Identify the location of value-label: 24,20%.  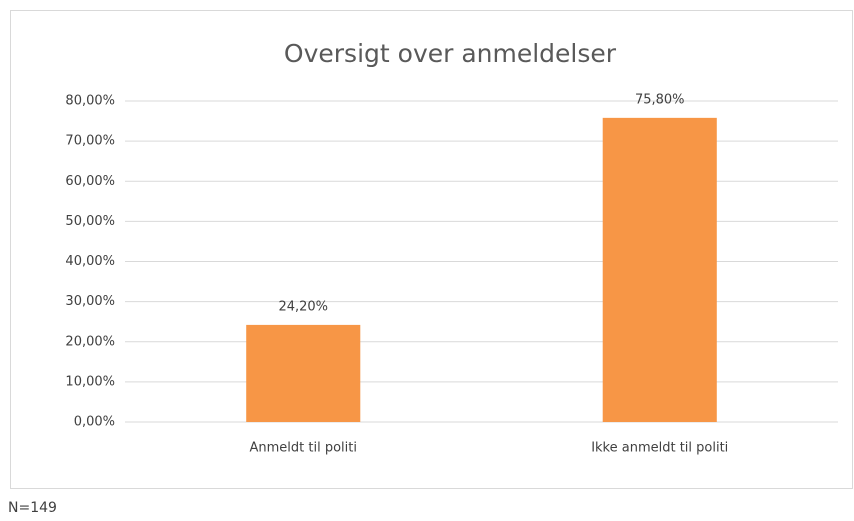
(303, 306).